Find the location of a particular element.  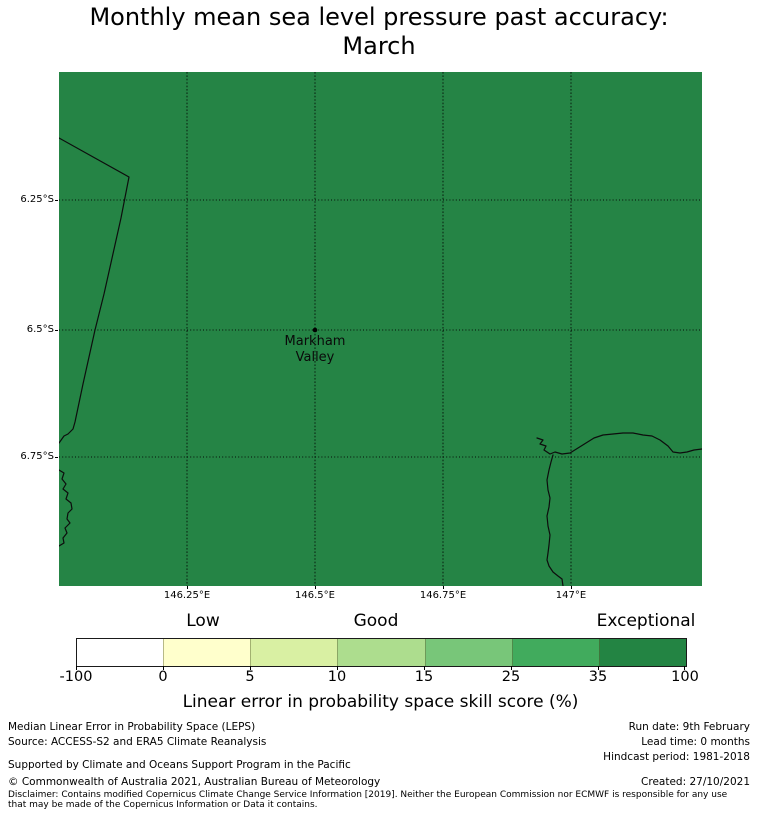

coastline-northwest is located at coordinates (94, 290).